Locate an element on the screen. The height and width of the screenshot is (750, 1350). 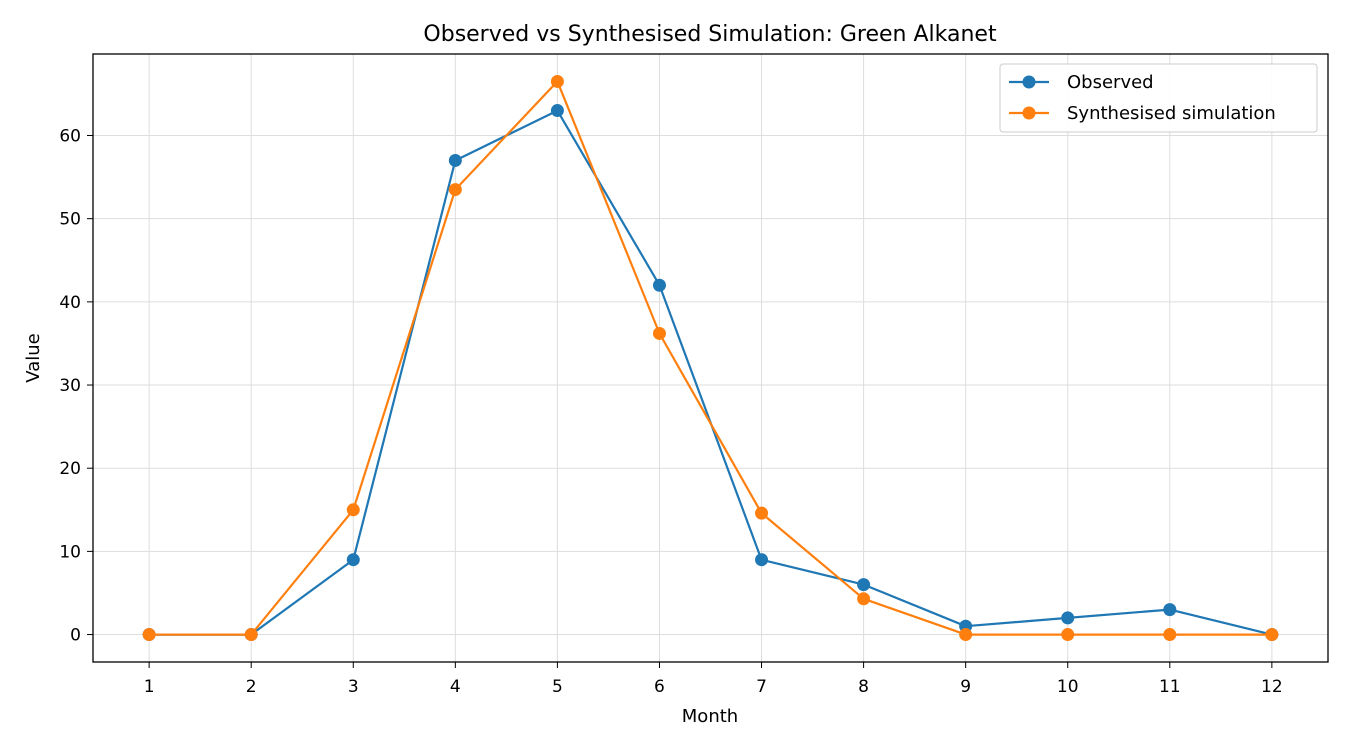
y-tick-label: 10 is located at coordinates (70, 552).